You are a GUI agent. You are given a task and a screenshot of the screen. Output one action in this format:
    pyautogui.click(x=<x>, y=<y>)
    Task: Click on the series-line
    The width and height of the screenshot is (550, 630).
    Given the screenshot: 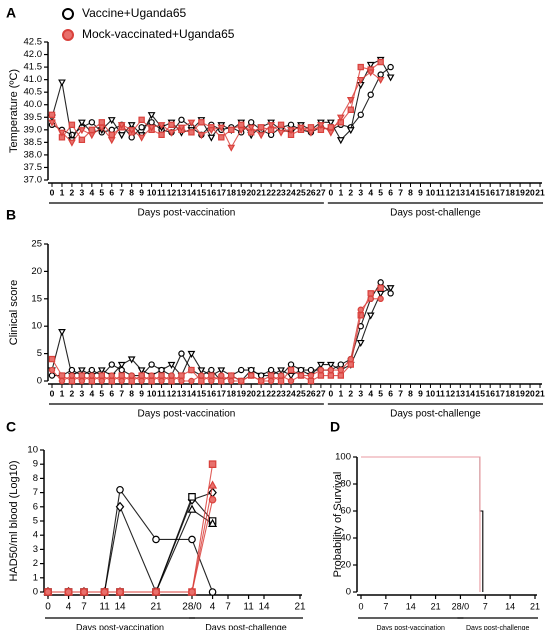 What is the action you would take?
    pyautogui.click(x=131, y=540)
    